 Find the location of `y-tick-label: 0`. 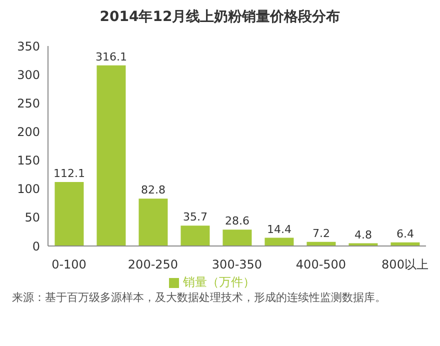

y-tick-label: 0 is located at coordinates (36, 246).